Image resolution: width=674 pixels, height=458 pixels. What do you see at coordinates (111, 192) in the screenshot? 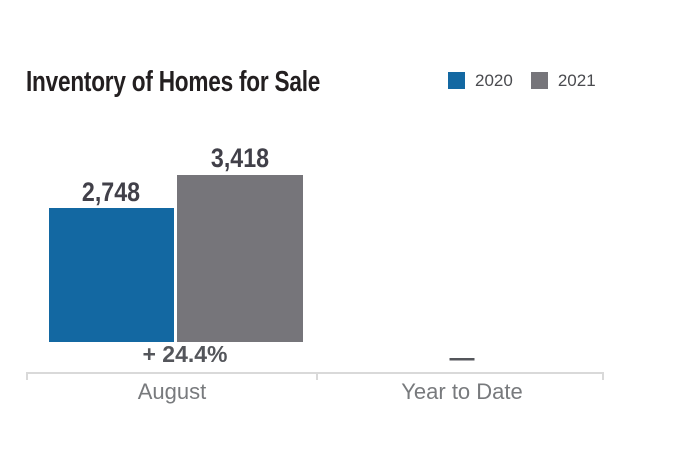
I see `bar-value-2020: 2,748` at bounding box center [111, 192].